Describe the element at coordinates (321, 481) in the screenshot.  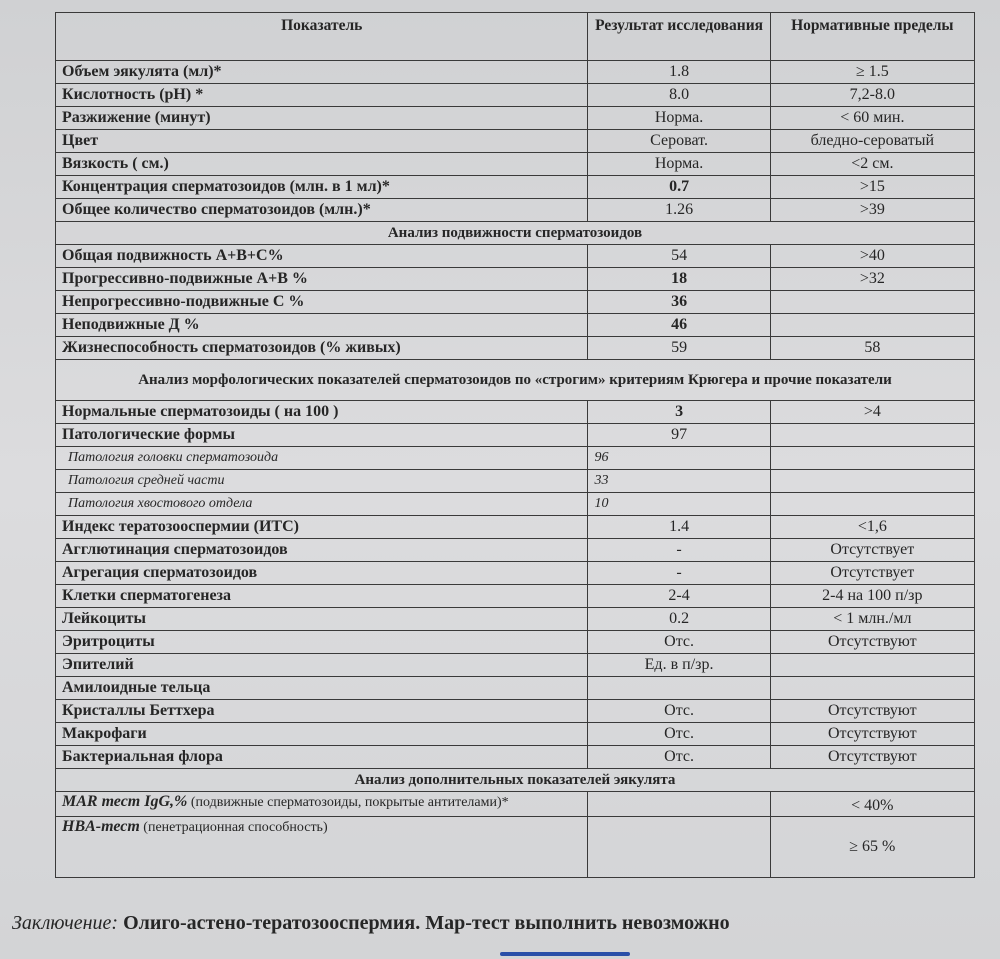
I see `row-label: Патология средней части` at that location.